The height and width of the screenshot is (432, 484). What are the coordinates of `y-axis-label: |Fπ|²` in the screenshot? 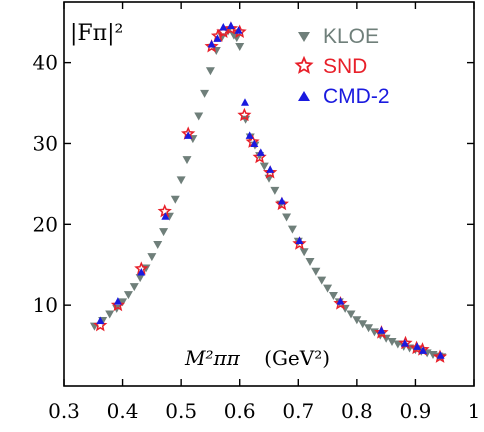 It's located at (96, 33).